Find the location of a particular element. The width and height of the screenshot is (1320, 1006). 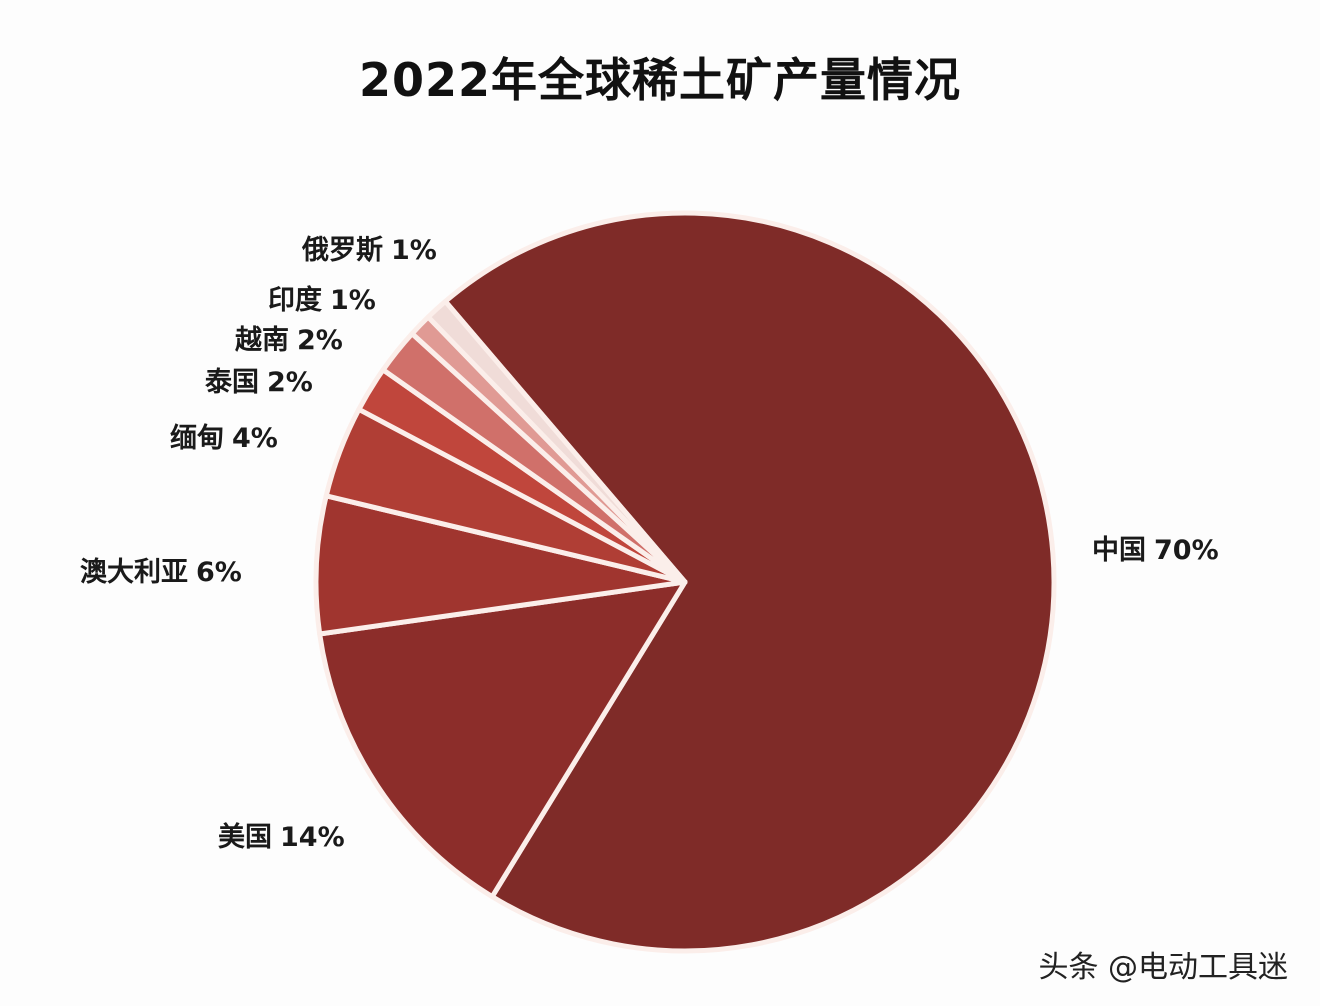

label-usa: 美国 14% is located at coordinates (281, 837).